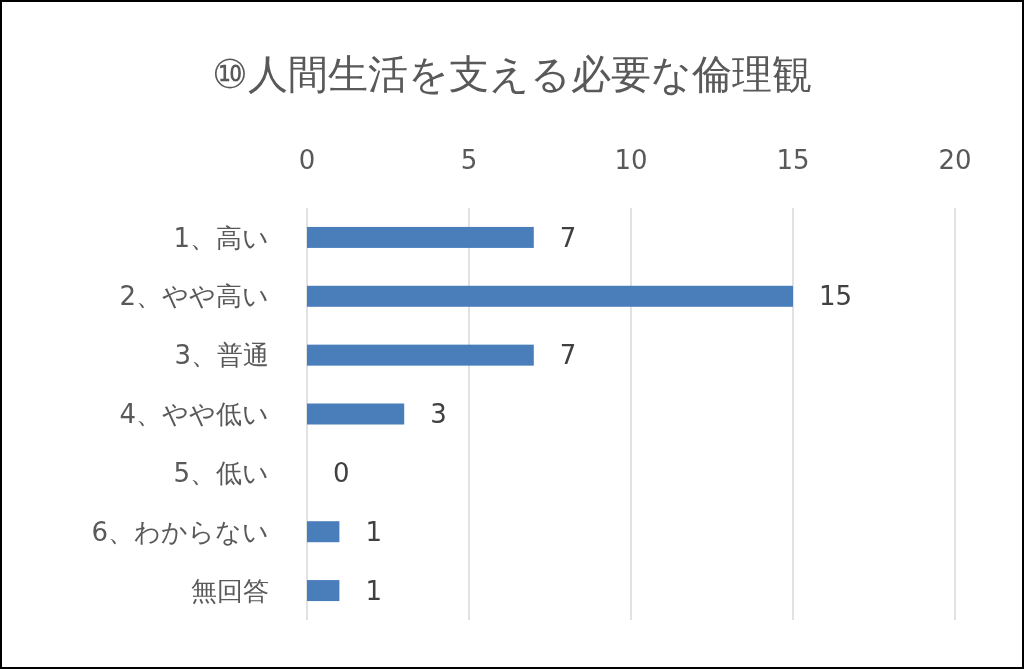 The height and width of the screenshot is (669, 1024). I want to click on y-tick-label: 2、やや高い, so click(194, 296).